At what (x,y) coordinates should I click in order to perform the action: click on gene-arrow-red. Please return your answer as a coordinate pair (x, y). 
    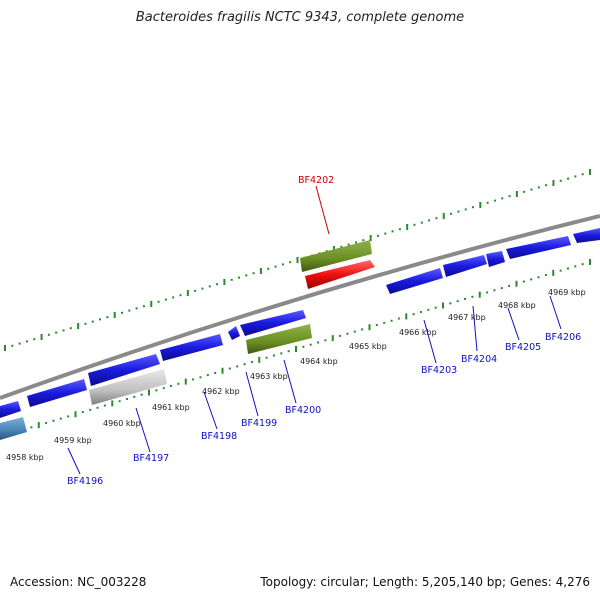
    Looking at the image, I should click on (340, 274).